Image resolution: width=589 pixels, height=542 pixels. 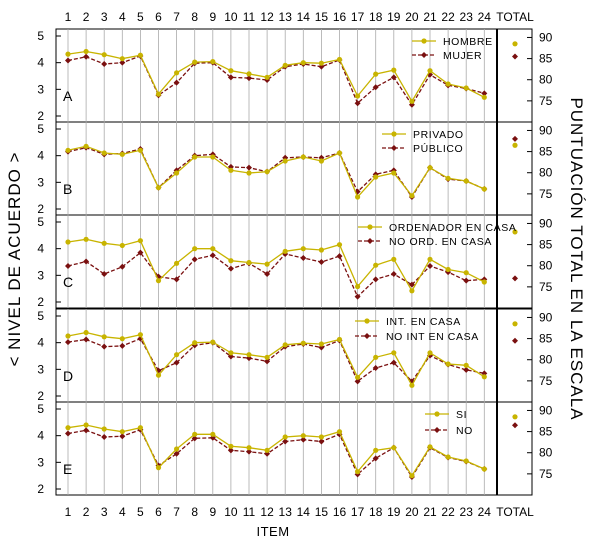 What do you see at coordinates (322, 512) in the screenshot?
I see `x-tick-label-bottom: 15` at bounding box center [322, 512].